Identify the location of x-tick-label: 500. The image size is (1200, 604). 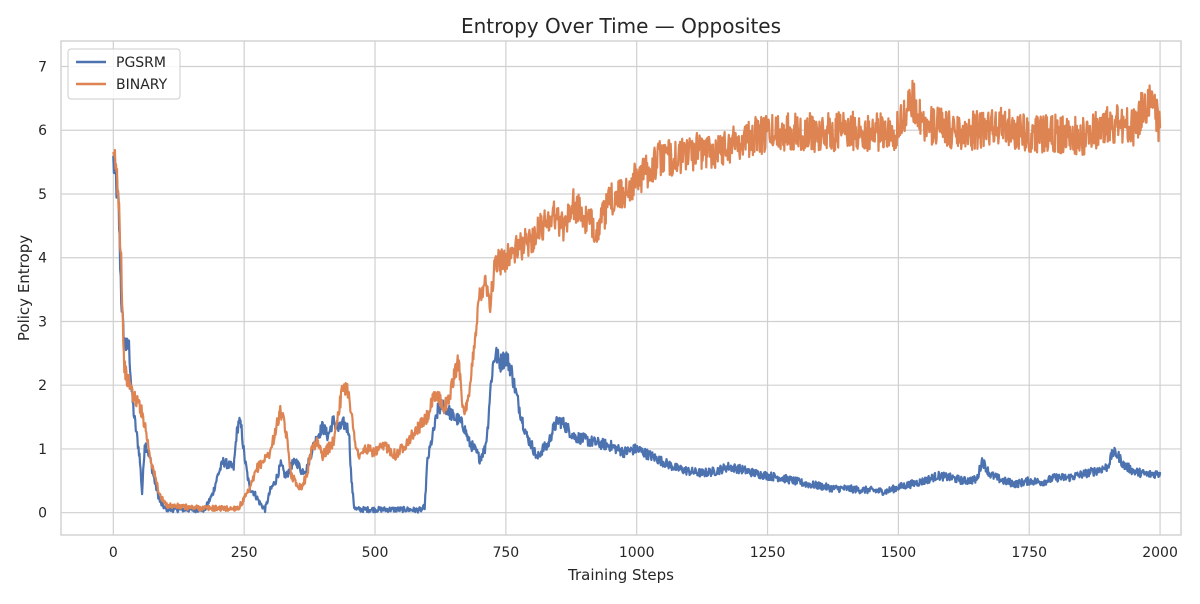
(375, 553).